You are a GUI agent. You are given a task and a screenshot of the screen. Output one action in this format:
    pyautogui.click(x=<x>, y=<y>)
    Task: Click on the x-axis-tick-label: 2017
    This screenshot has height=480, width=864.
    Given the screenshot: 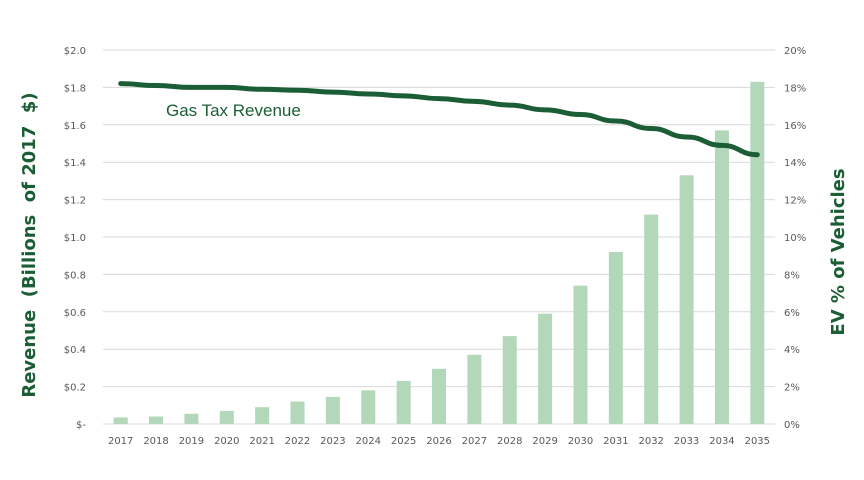 What is the action you would take?
    pyautogui.click(x=120, y=441)
    